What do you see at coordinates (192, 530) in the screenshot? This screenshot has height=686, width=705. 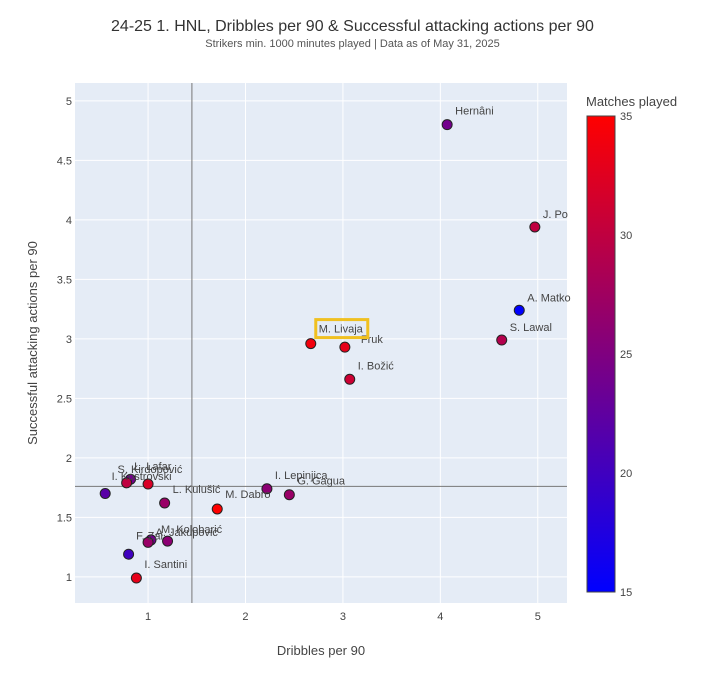 I see `point-label: M. Kolobarić` at bounding box center [192, 530].